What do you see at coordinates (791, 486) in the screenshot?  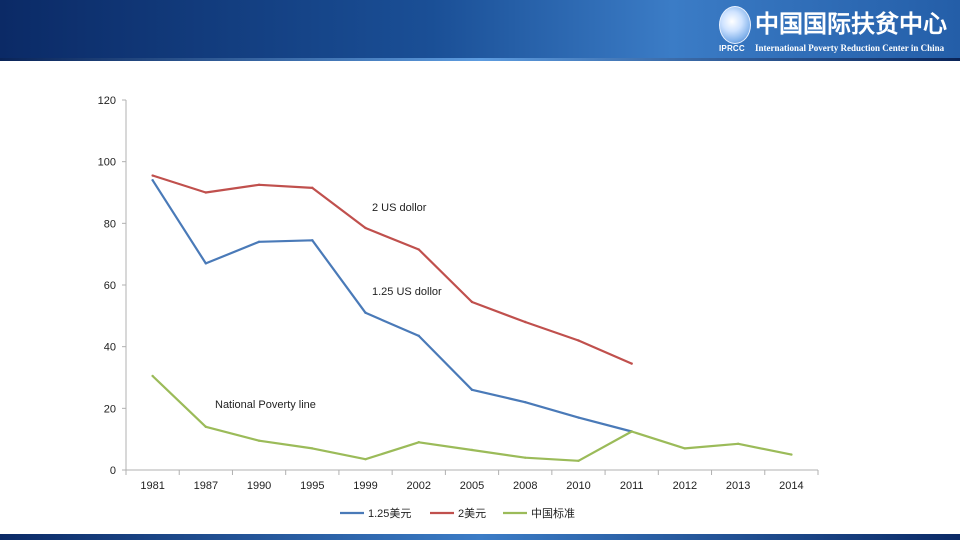 I see `x-tick-label: 2014` at bounding box center [791, 486].